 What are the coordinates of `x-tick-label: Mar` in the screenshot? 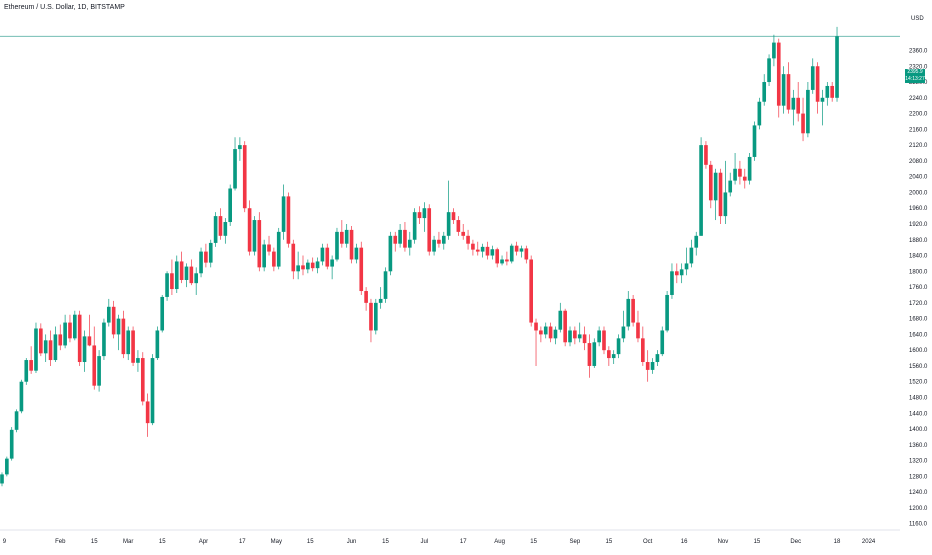 It's located at (128, 542).